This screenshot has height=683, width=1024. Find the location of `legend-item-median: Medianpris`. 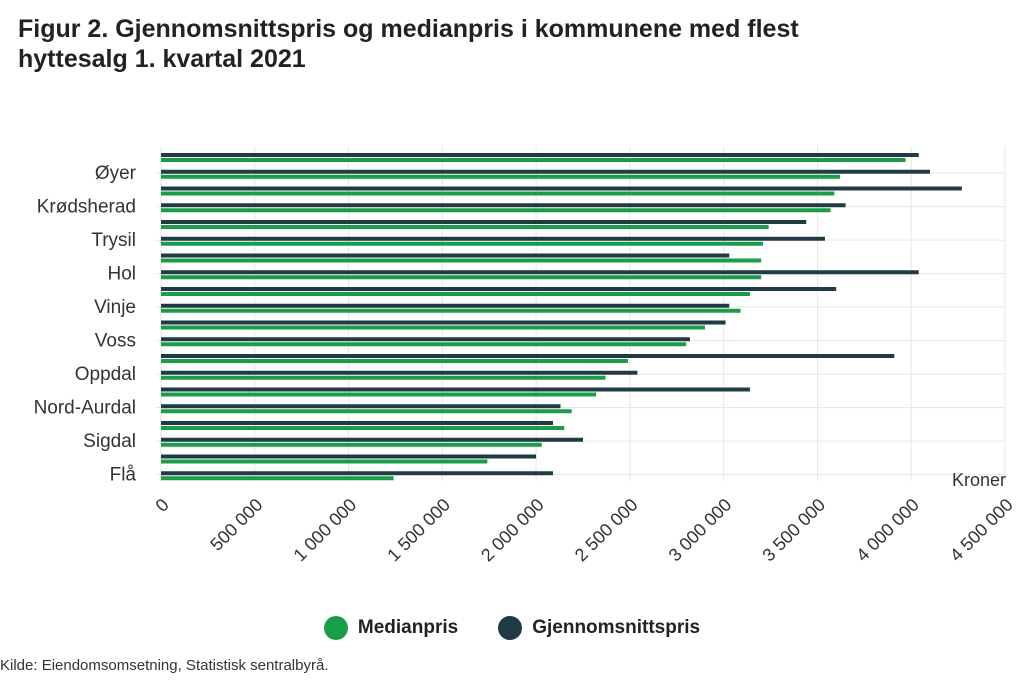

legend-item-median: Medianpris is located at coordinates (391, 628).